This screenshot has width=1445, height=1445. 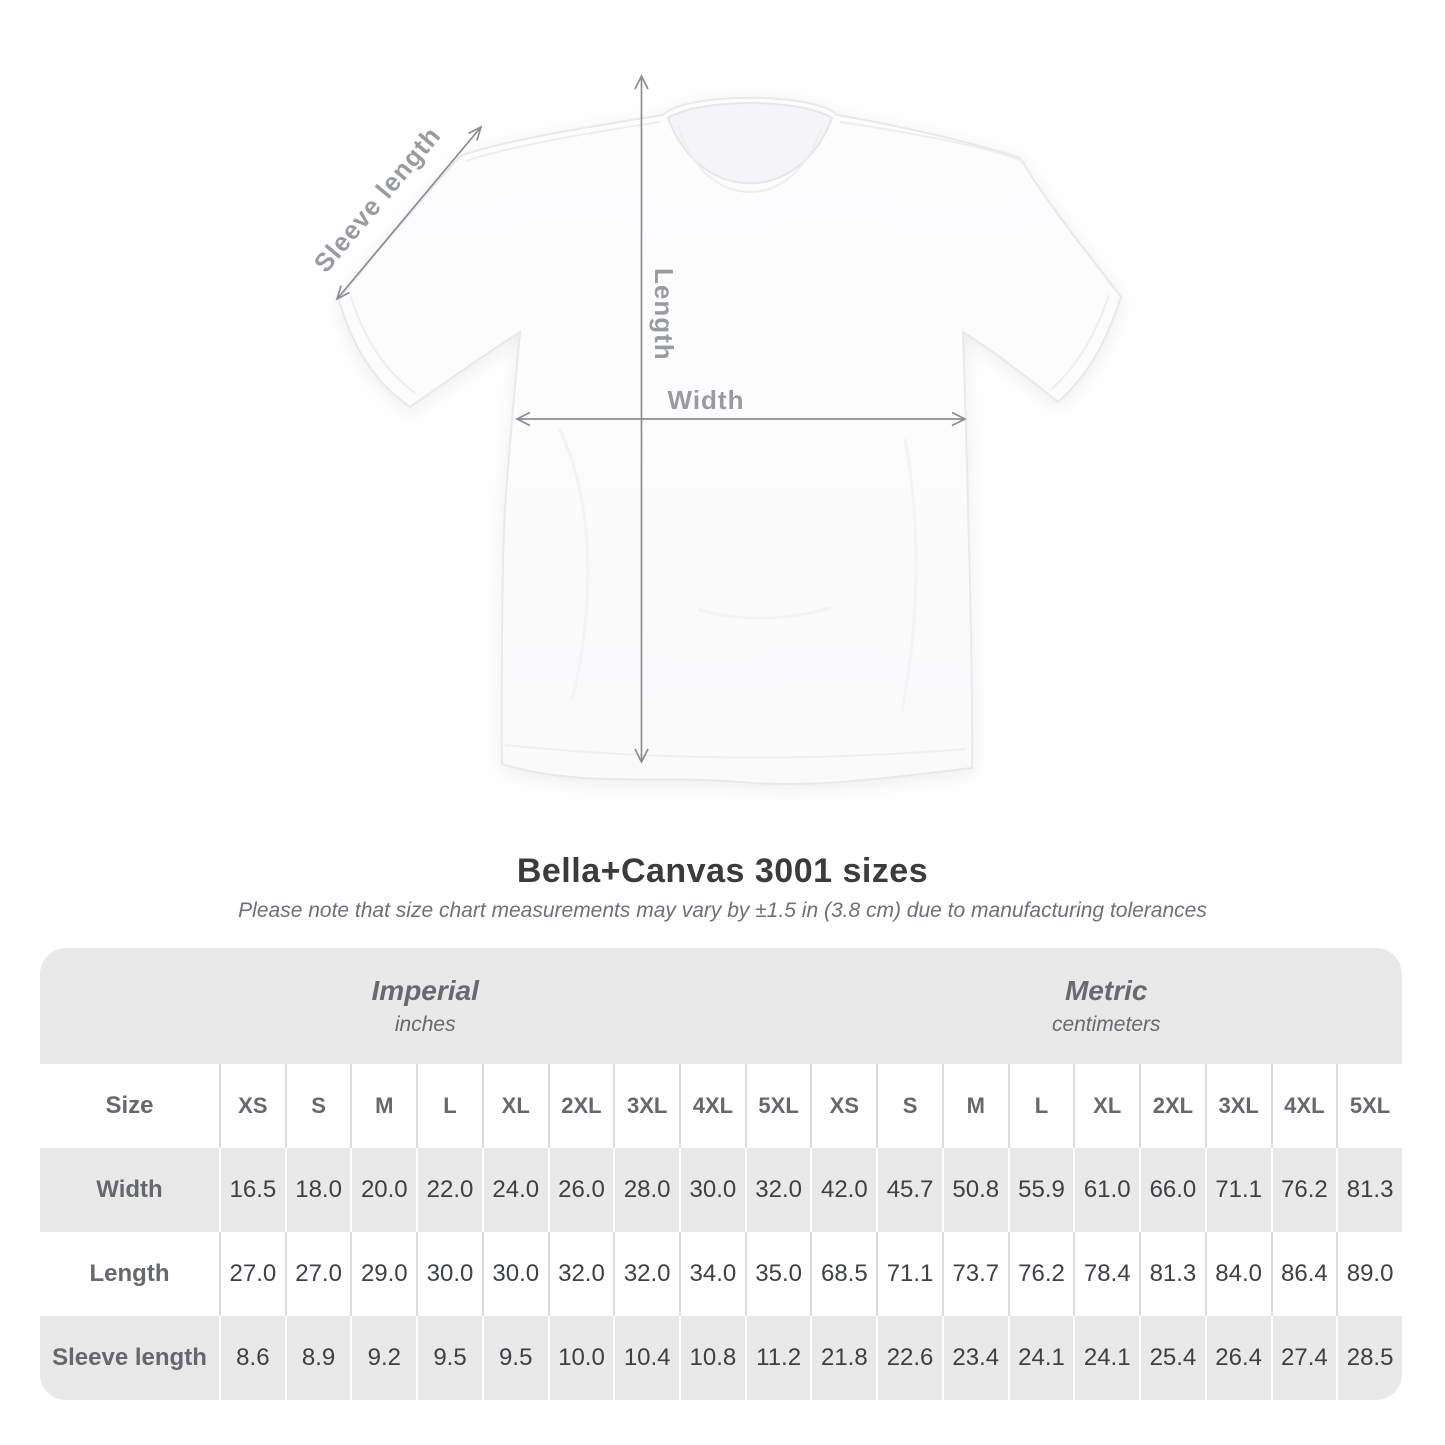 What do you see at coordinates (909, 1358) in the screenshot?
I see `value-cell: 22.6` at bounding box center [909, 1358].